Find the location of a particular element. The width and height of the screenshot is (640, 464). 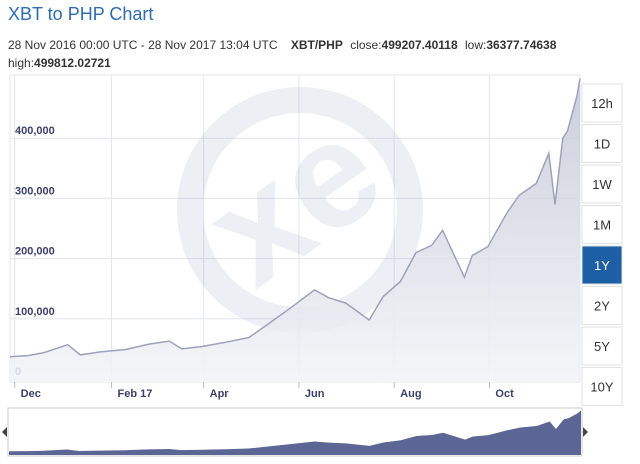

close: 499207.40118 is located at coordinates (420, 45).